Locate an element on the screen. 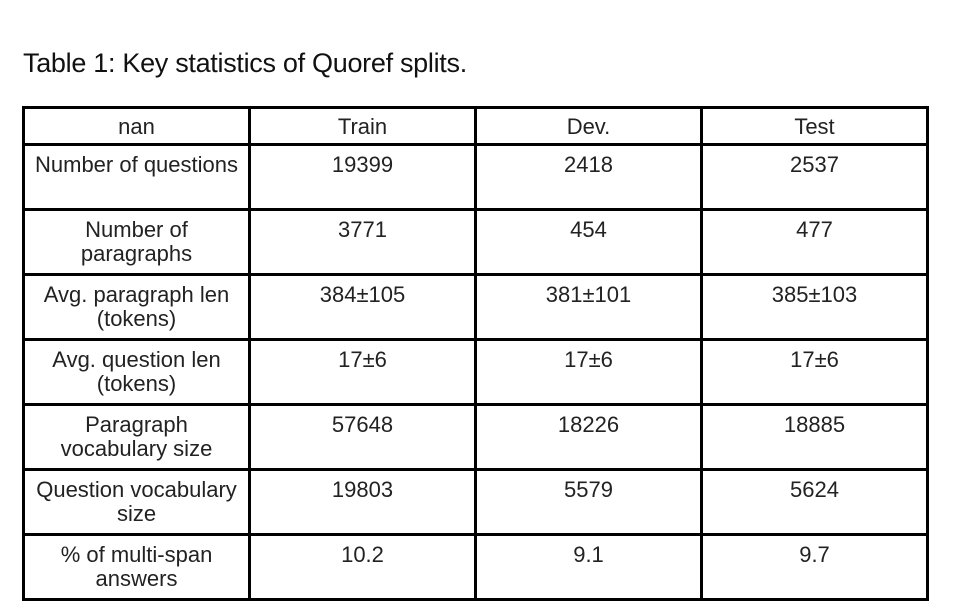 The width and height of the screenshot is (956, 616). table-header-row: nan Train Dev. Test is located at coordinates (475, 126).